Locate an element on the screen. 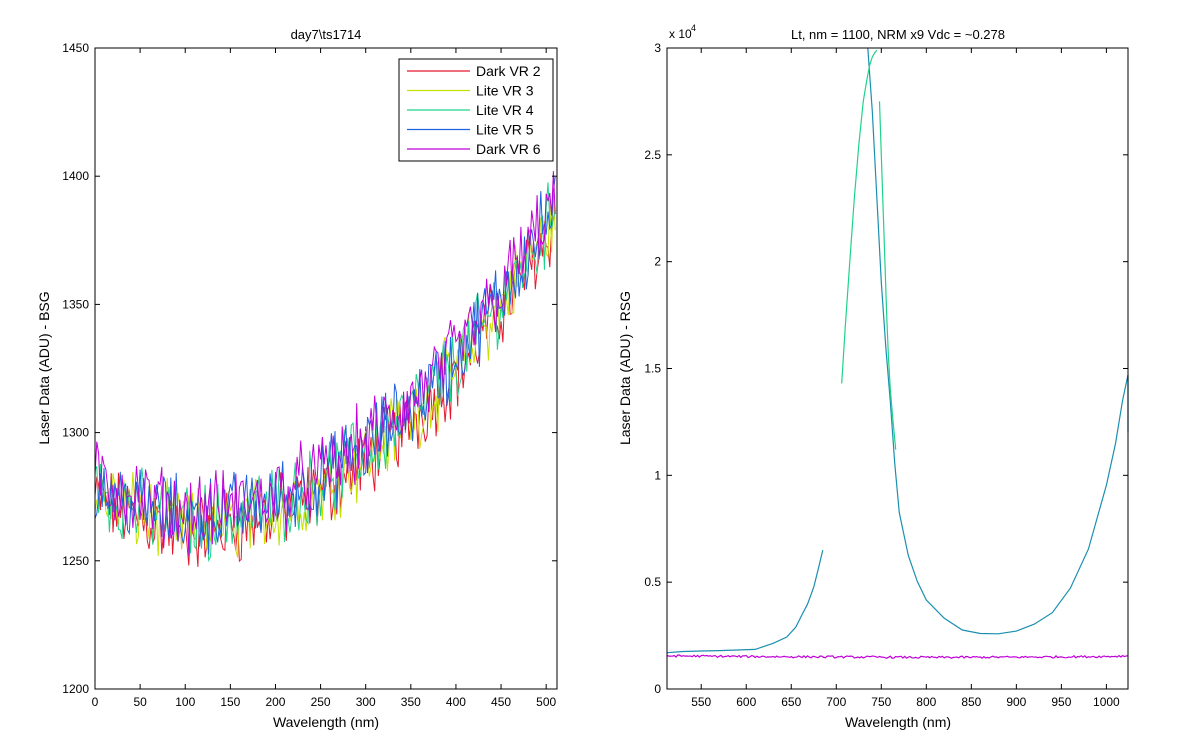 This screenshot has height=755, width=1200. plot-left-title: day7\ts1714 is located at coordinates (326, 34).